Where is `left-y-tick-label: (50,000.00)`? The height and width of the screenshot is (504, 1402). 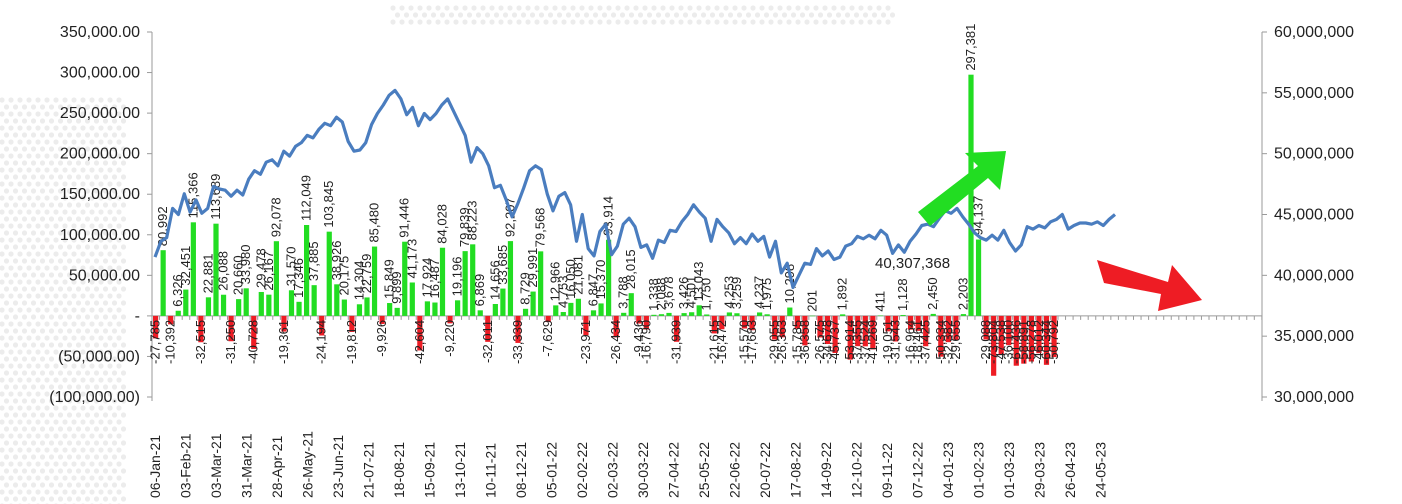 left-y-tick-label: (50,000.00) is located at coordinates (99, 356).